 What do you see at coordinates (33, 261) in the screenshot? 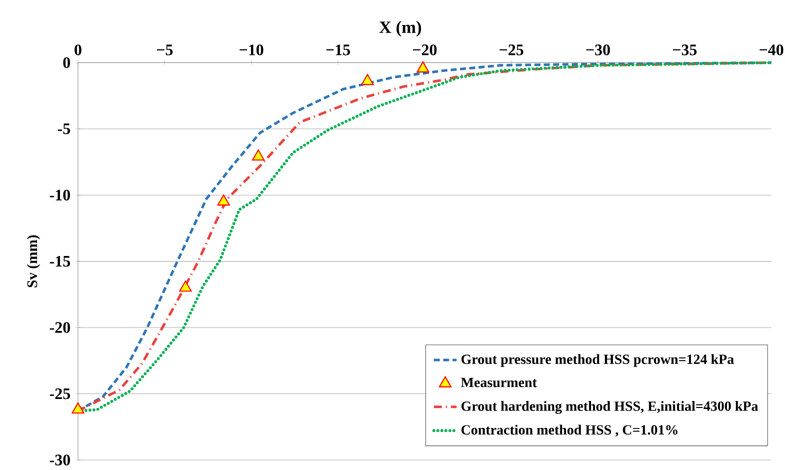
I see `y-axis-title: Sv (mm)` at bounding box center [33, 261].